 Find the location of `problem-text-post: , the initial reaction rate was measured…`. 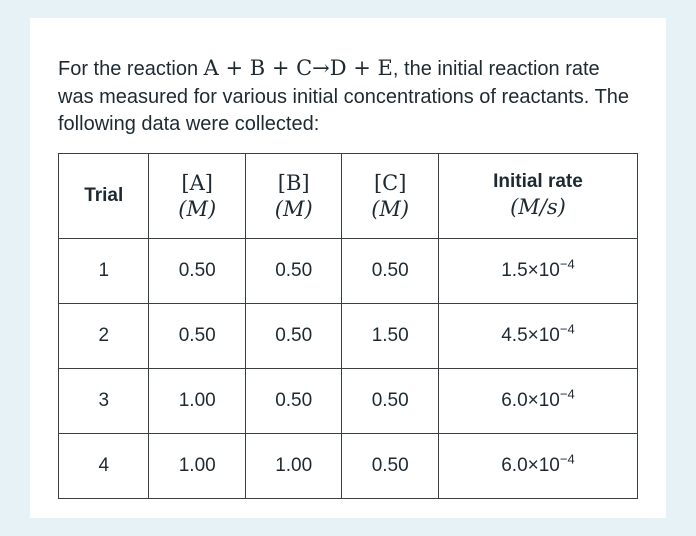

problem-text-post: , the initial reaction rate was measured… is located at coordinates (344, 97).